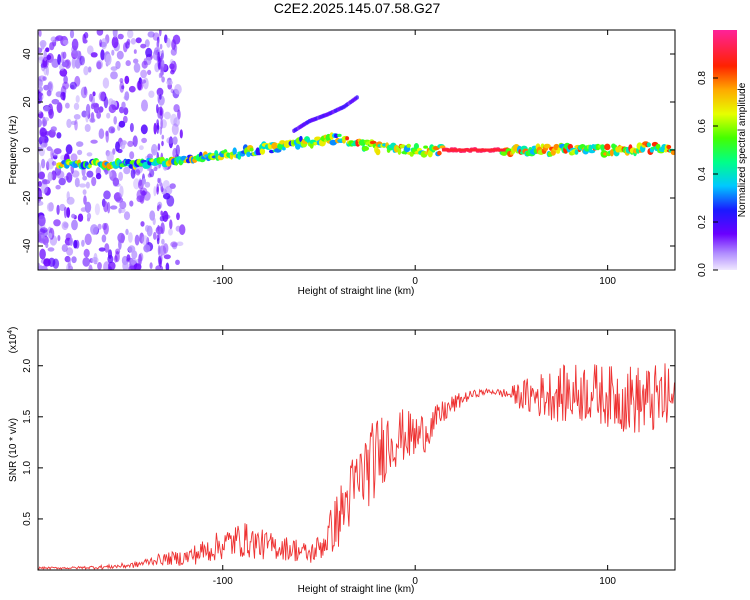  Describe the element at coordinates (13, 150) in the screenshot. I see `spectrogram-y-axis-label: Frequency (Hz)` at that location.